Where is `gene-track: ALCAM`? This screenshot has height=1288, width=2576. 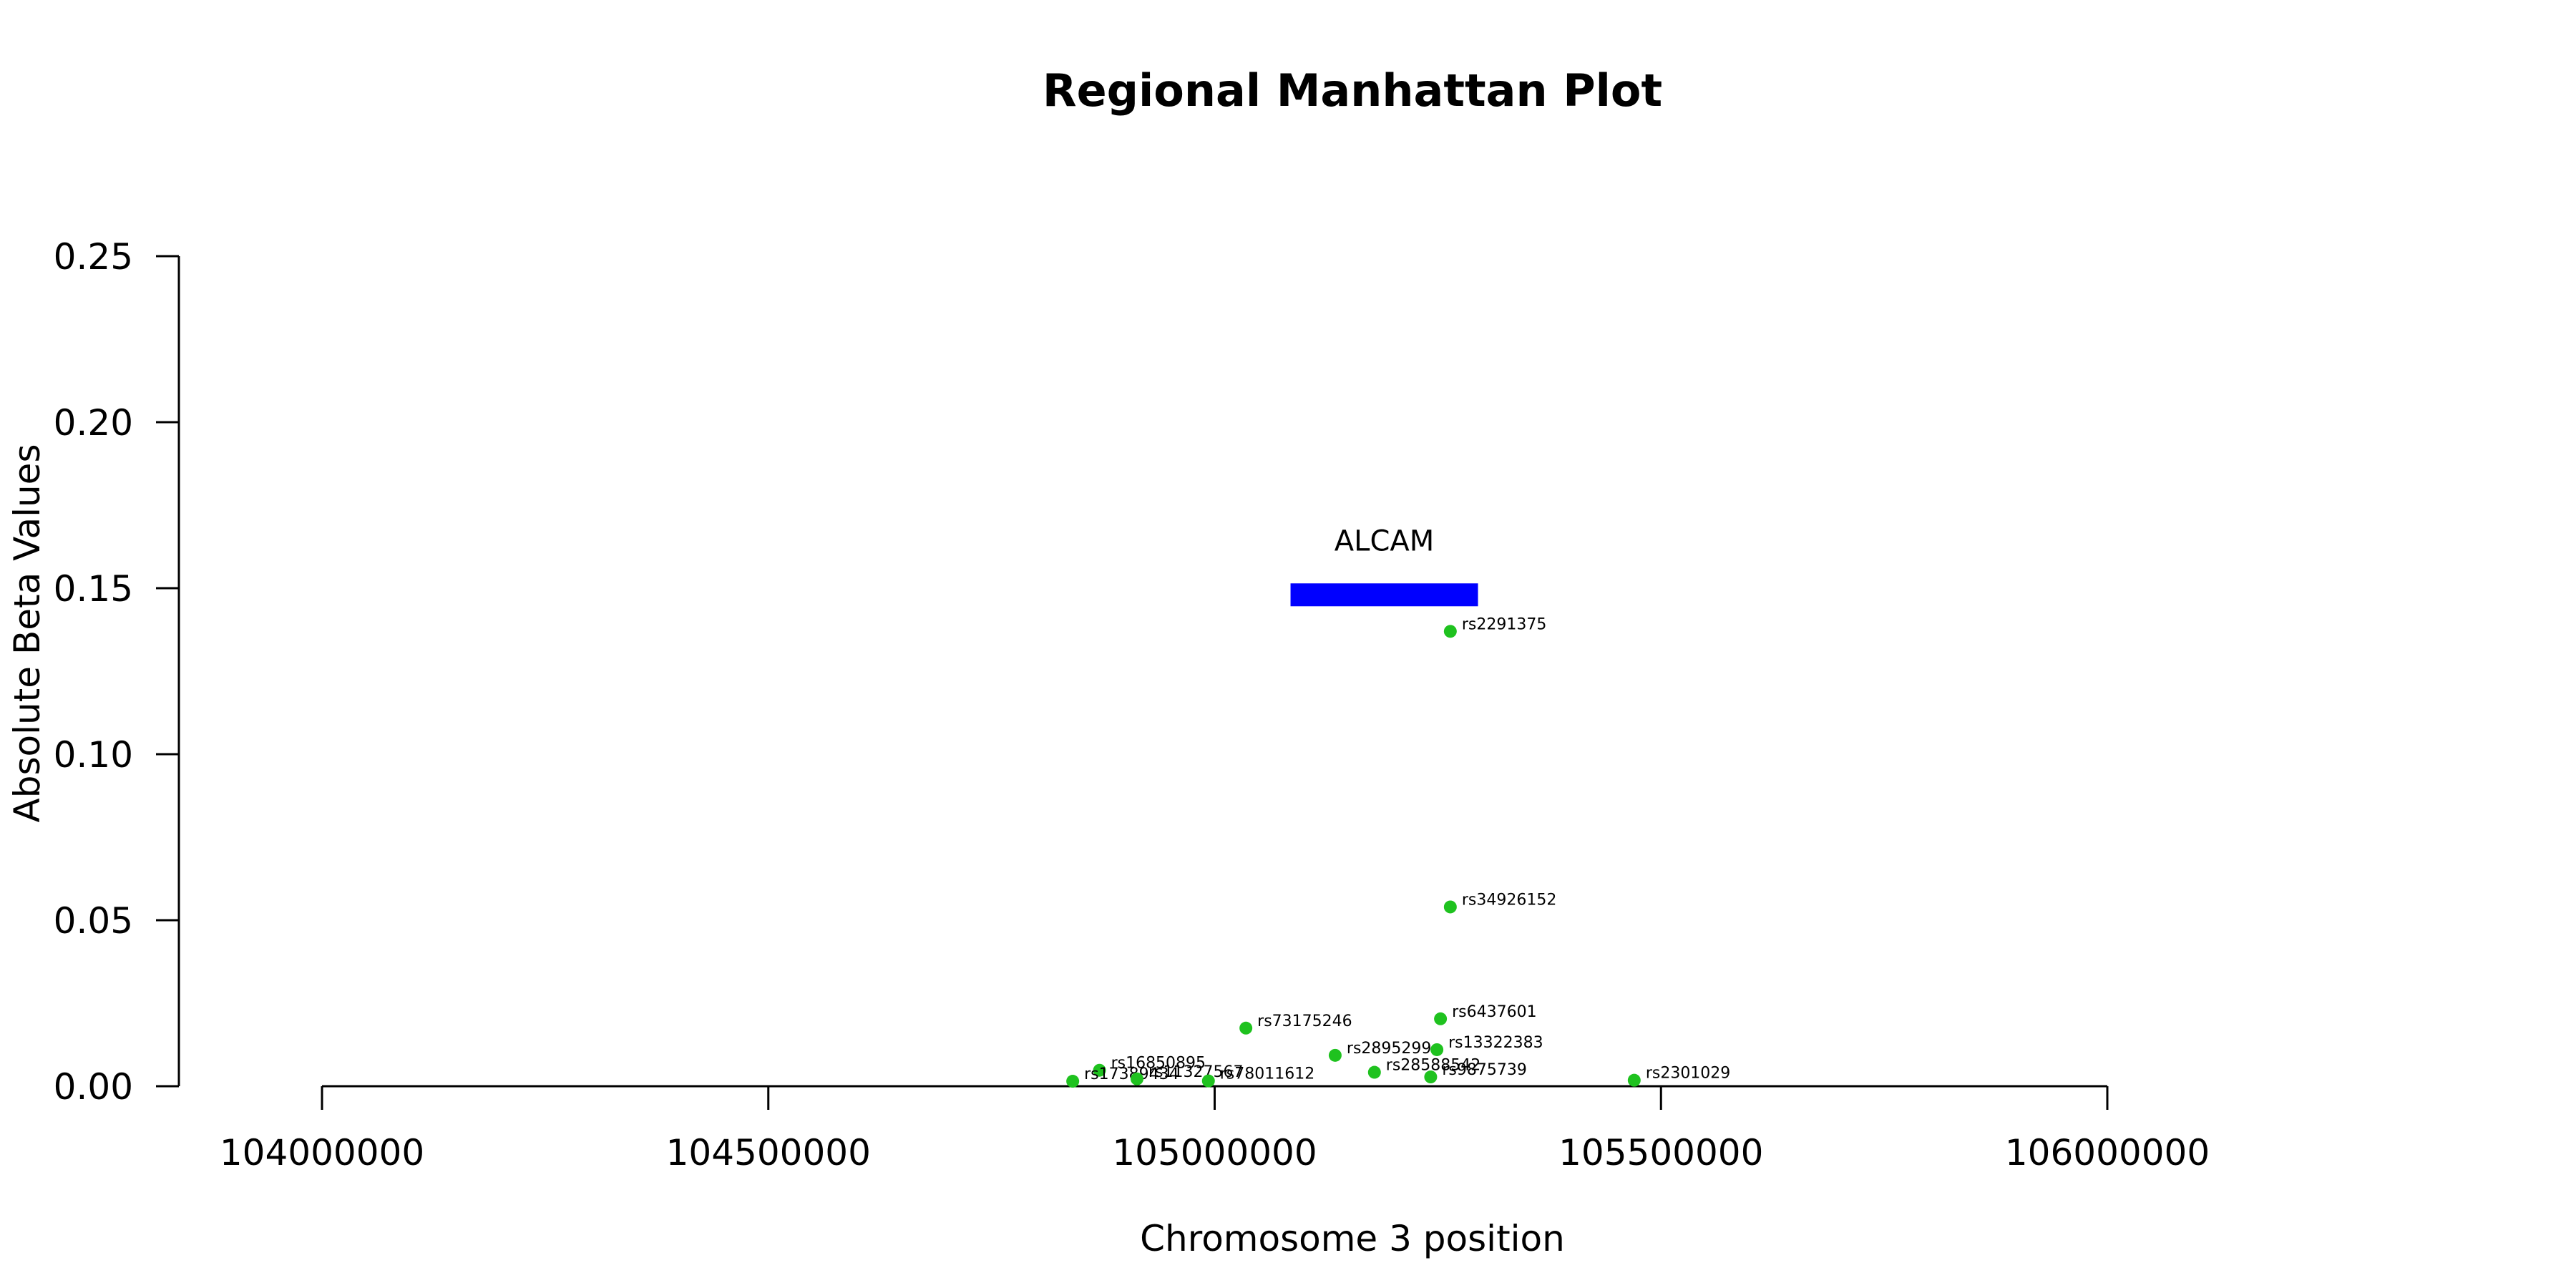 gene-track: ALCAM is located at coordinates (1384, 566).